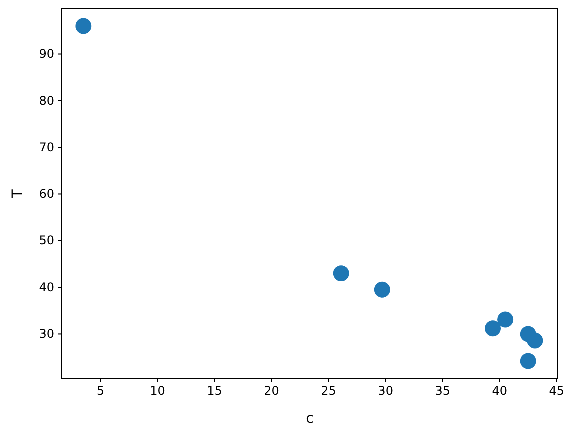 This screenshot has width=575, height=437. Describe the element at coordinates (556, 391) in the screenshot. I see `x-tick-label: 45` at that location.